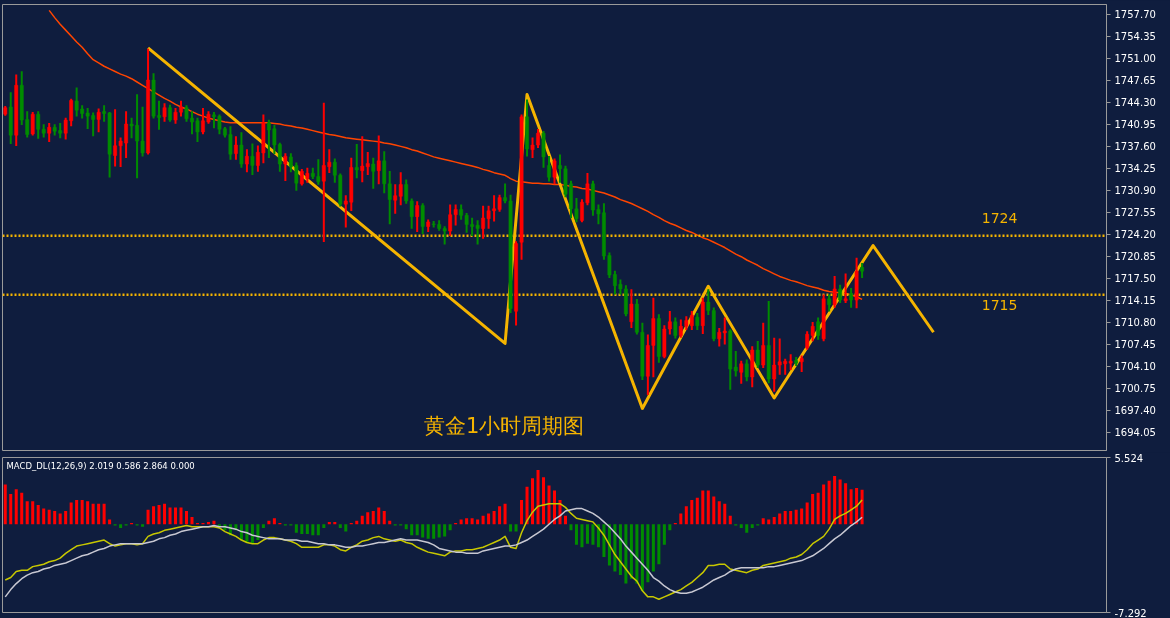  Describe the element at coordinates (1135, 345) in the screenshot. I see `y-tick-label: 1707.45` at that location.